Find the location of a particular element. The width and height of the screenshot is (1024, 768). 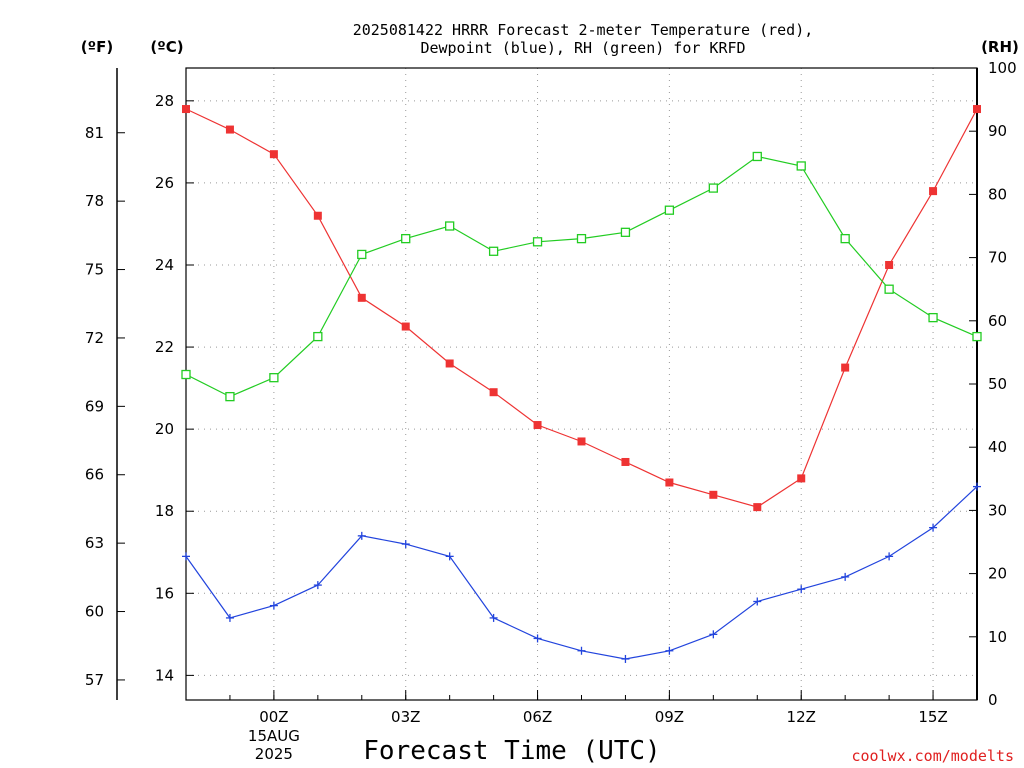

fahrenheit-tick-label: 69 is located at coordinates (94, 406).